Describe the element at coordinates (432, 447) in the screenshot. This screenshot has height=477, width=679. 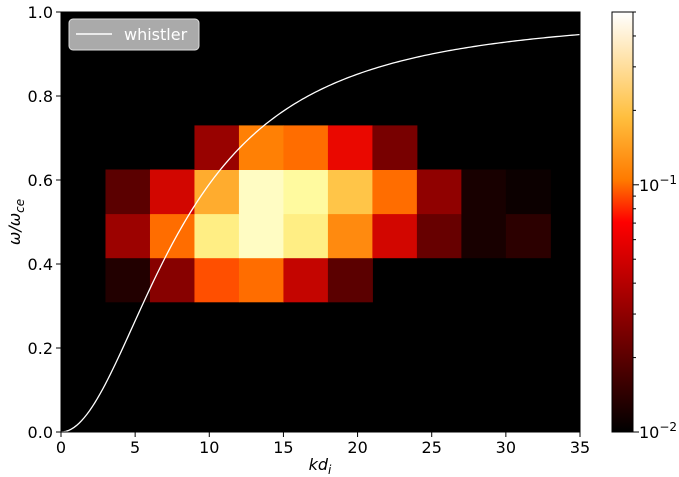
I see `x-tick-label: 25` at that location.